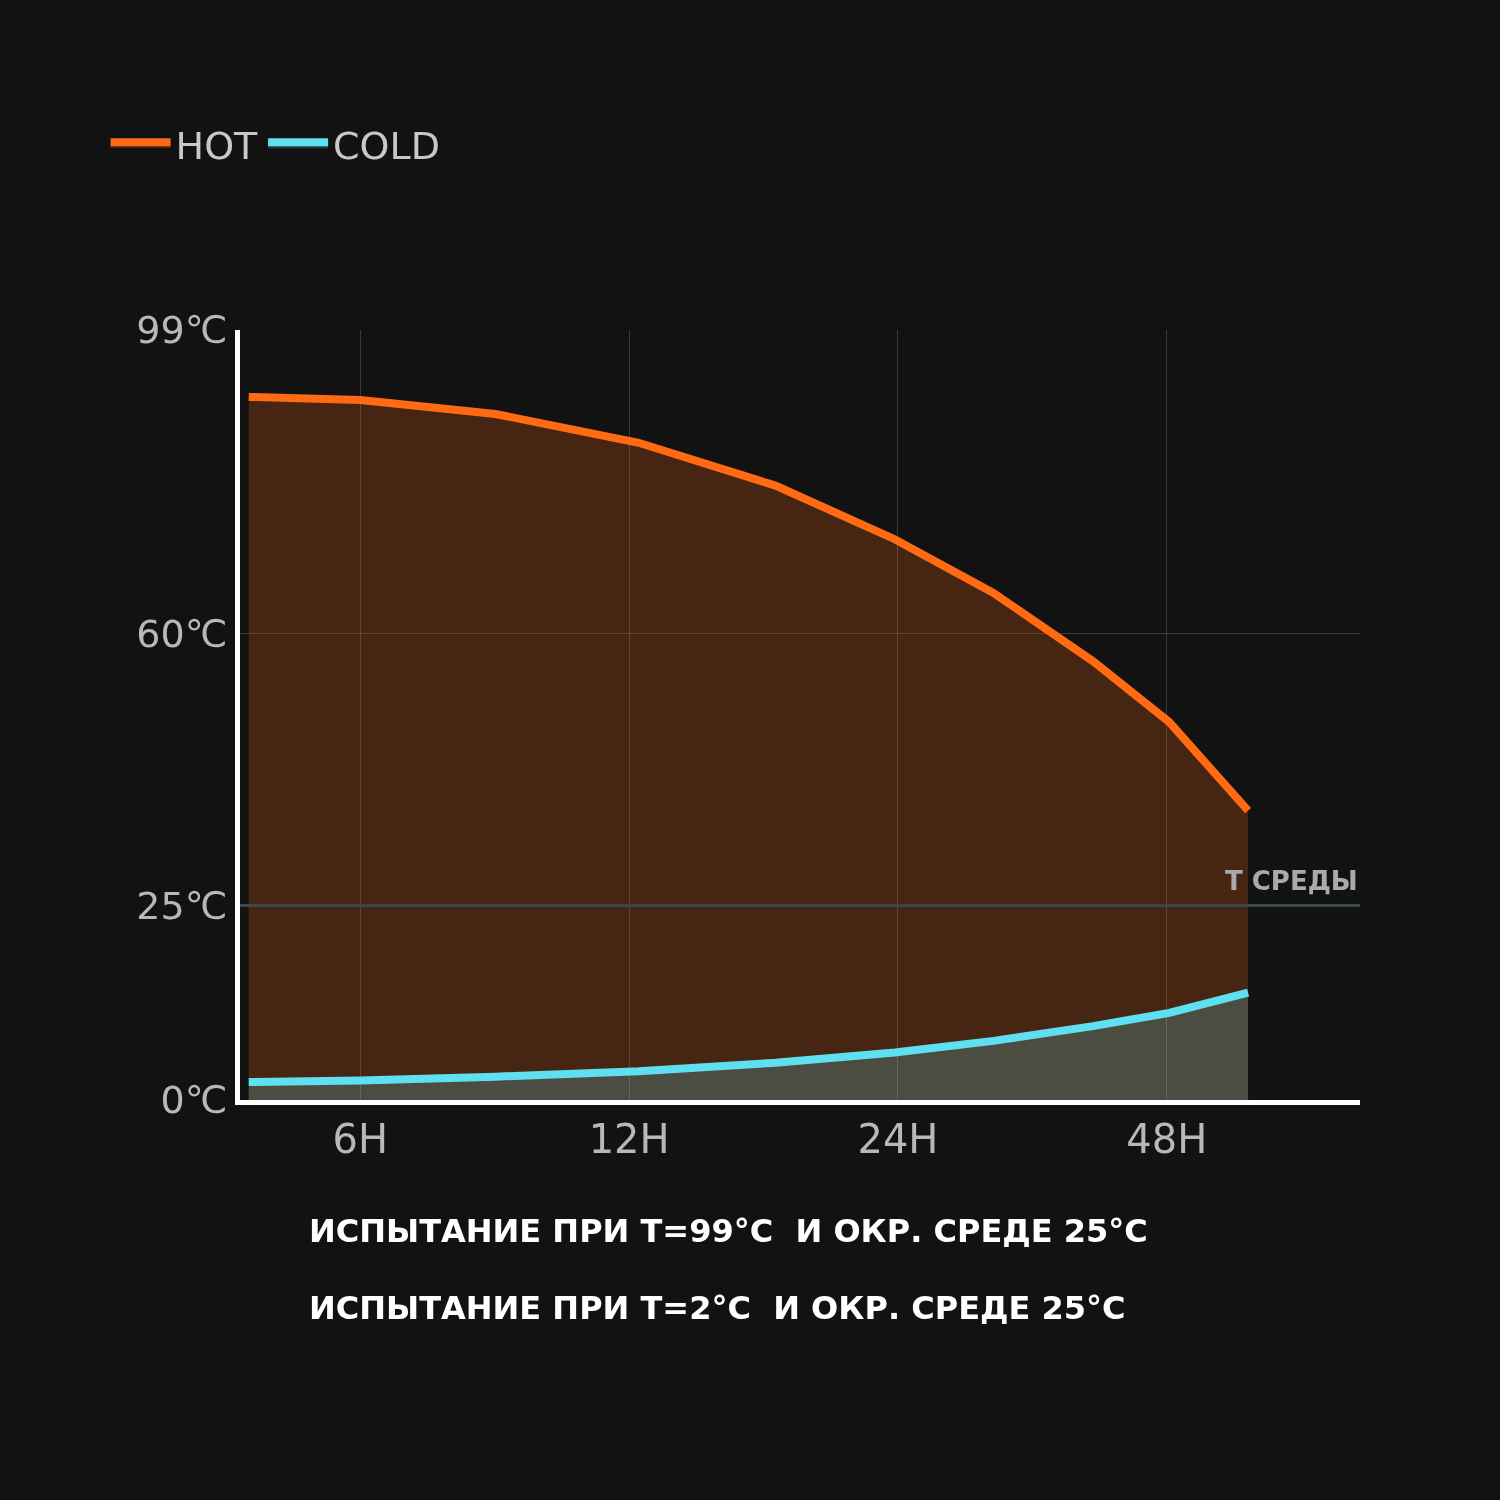  What do you see at coordinates (182, 633) in the screenshot?
I see `y-tick-label: 60℃` at bounding box center [182, 633].